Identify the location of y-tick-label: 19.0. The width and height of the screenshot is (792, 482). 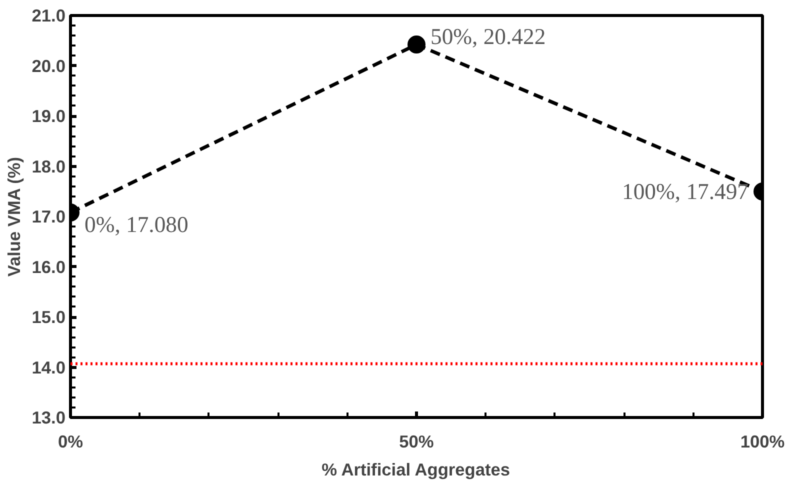
(49, 116).